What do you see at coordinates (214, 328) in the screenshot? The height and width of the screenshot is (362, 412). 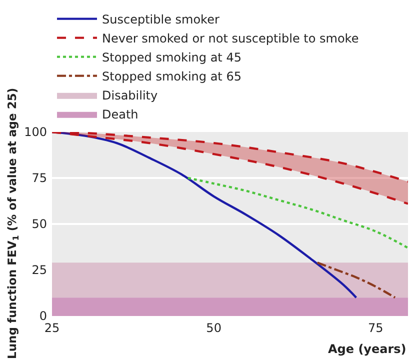 I see `x-tick-label: 50` at bounding box center [214, 328].